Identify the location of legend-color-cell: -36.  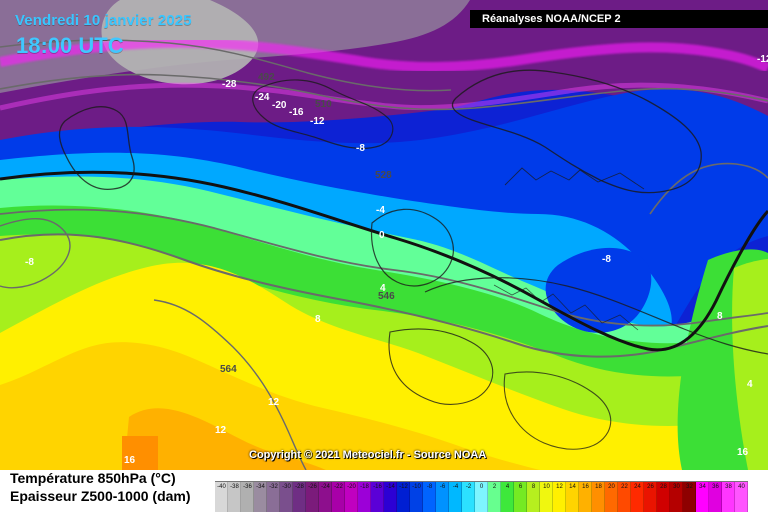
(247, 497).